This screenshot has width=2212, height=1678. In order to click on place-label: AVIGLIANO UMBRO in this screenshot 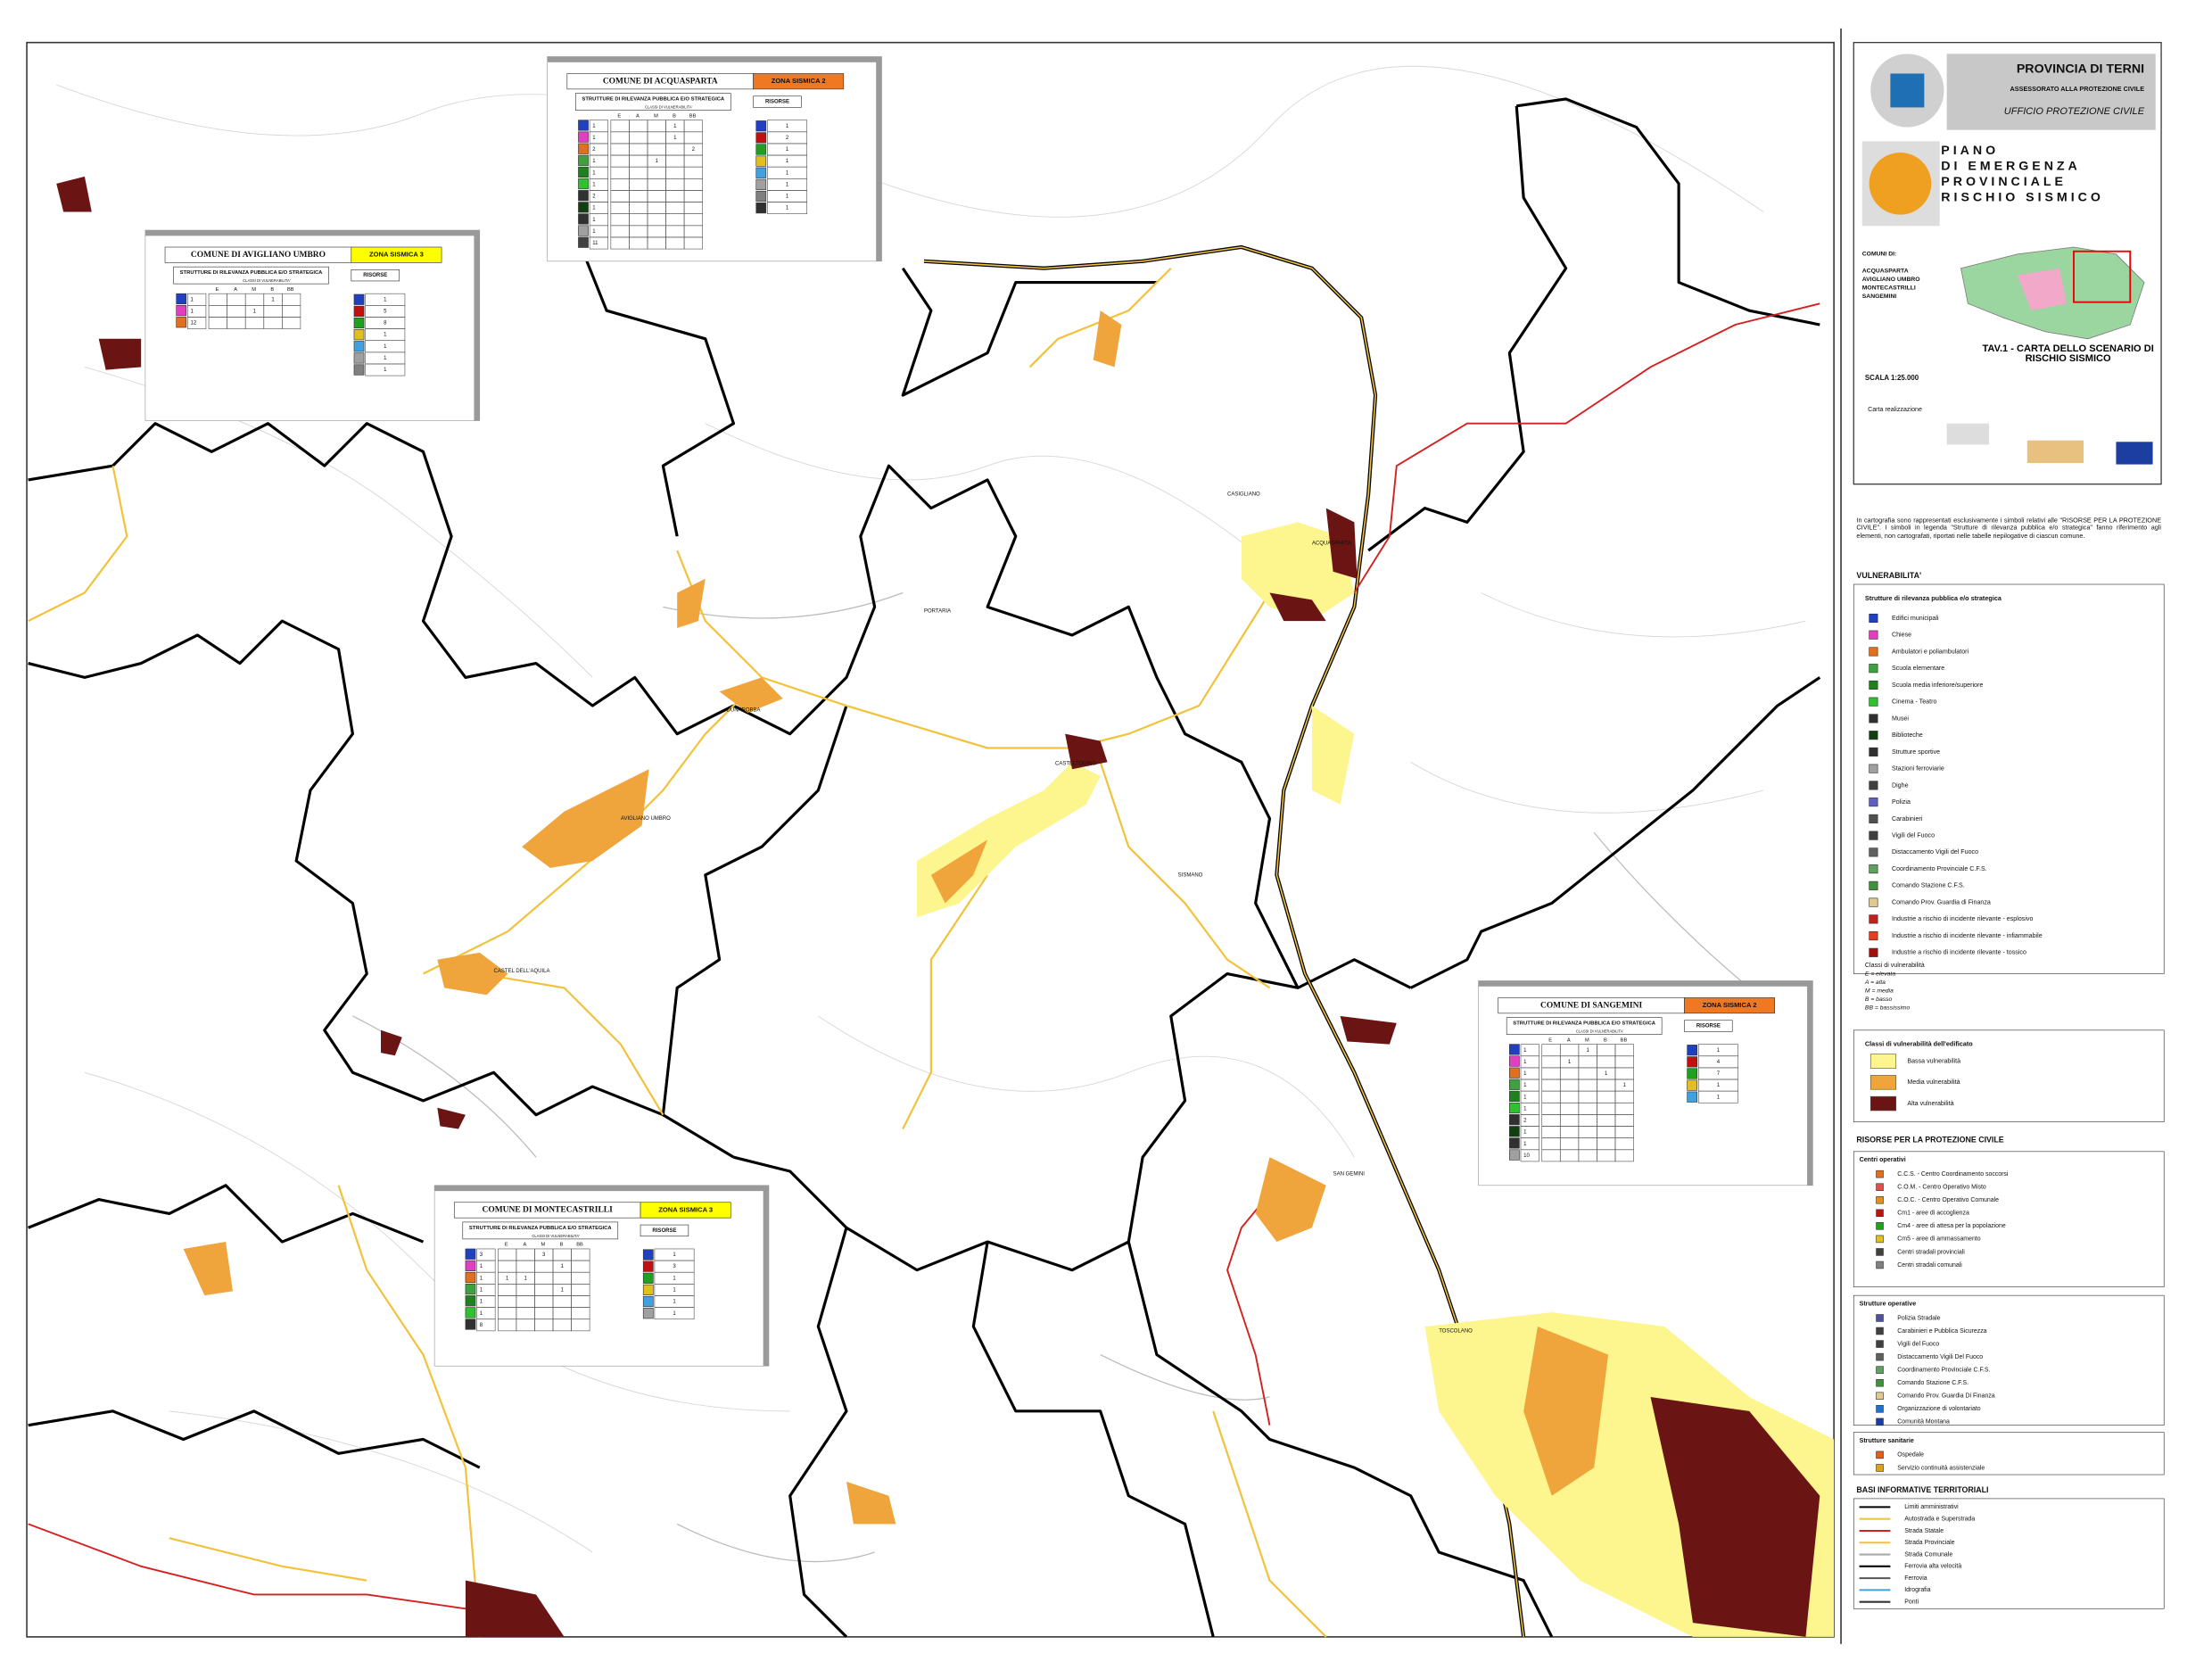, I will do `click(646, 819)`.